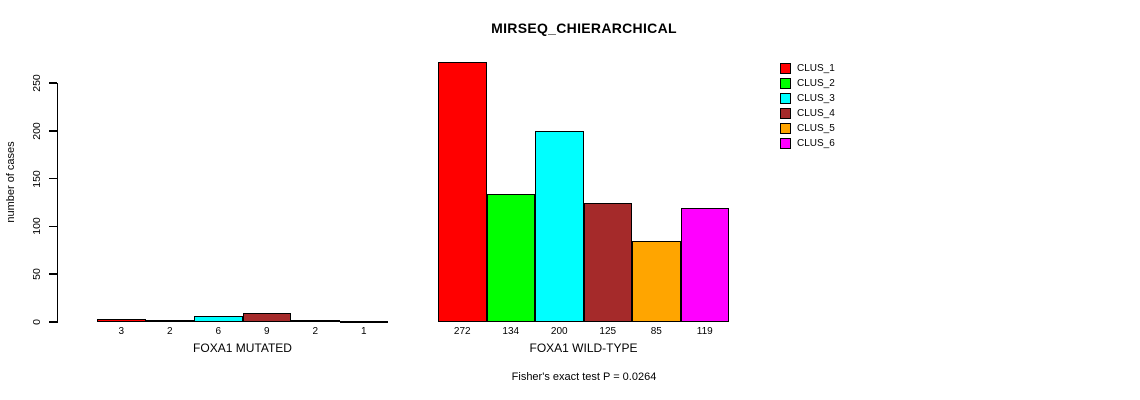 This screenshot has width=1140, height=400. What do you see at coordinates (37, 274) in the screenshot?
I see `y-tick-label-text: 50` at bounding box center [37, 274].